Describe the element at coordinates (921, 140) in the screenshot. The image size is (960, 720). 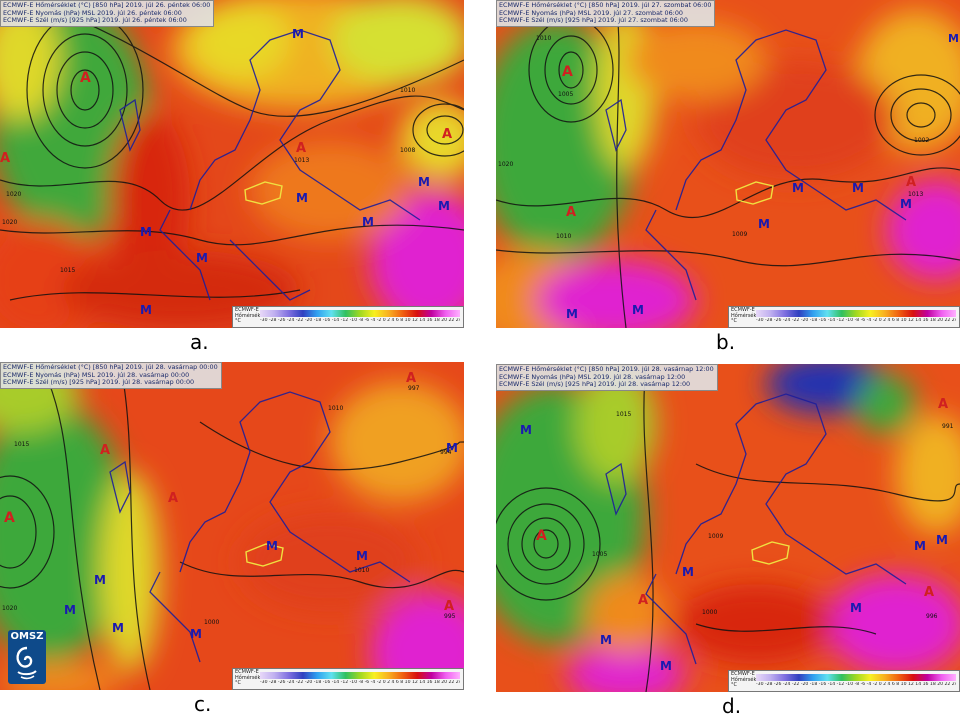
I see `isobar-label: 1002` at that location.